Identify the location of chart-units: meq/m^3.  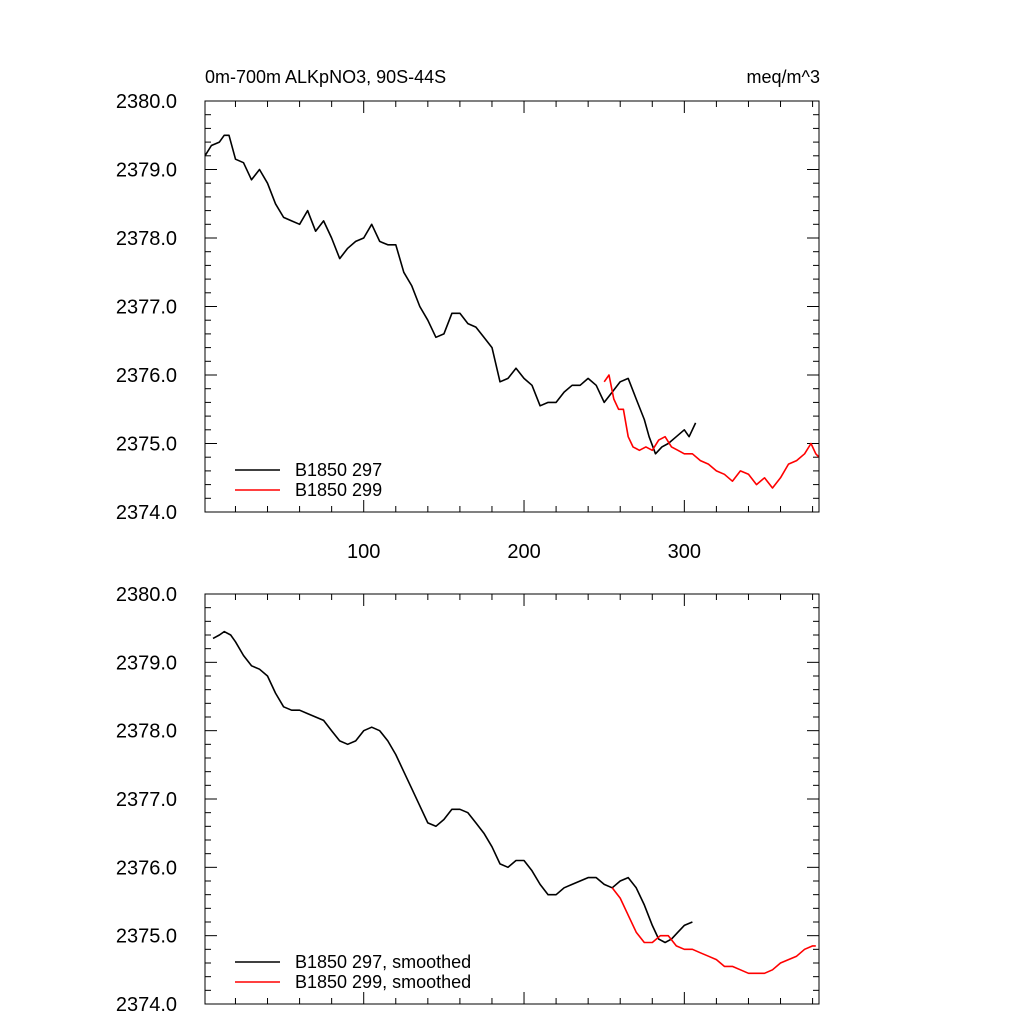
(783, 77).